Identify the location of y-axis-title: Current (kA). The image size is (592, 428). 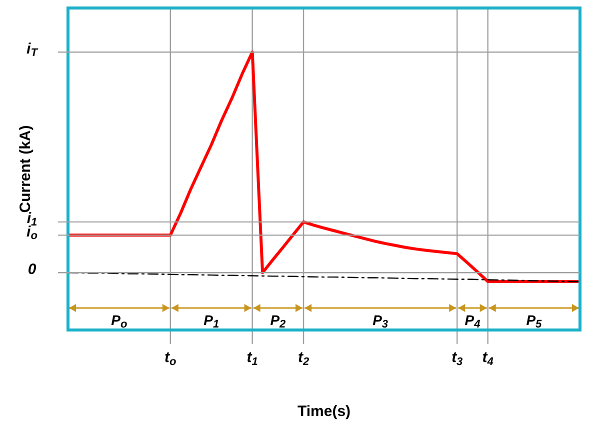
(25, 169).